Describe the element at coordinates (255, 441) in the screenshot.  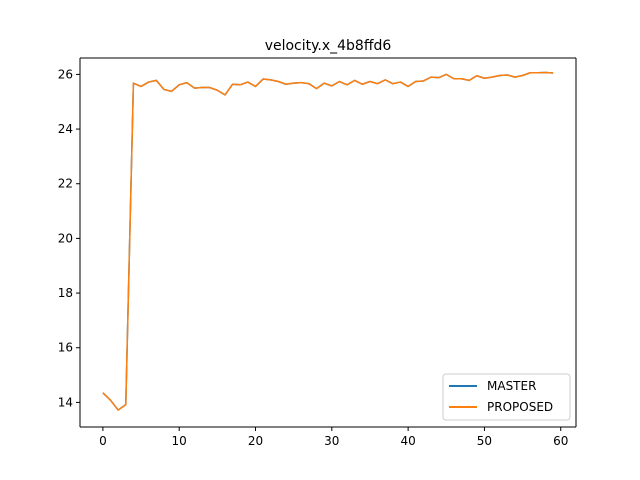
I see `x-tick-label: 20` at that location.